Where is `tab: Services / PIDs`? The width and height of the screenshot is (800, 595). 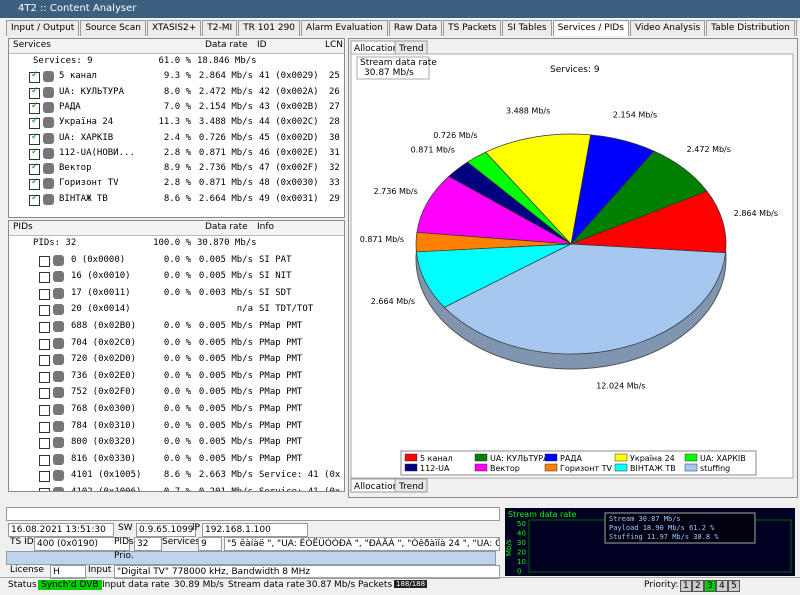 tab: Services / PIDs is located at coordinates (590, 28).